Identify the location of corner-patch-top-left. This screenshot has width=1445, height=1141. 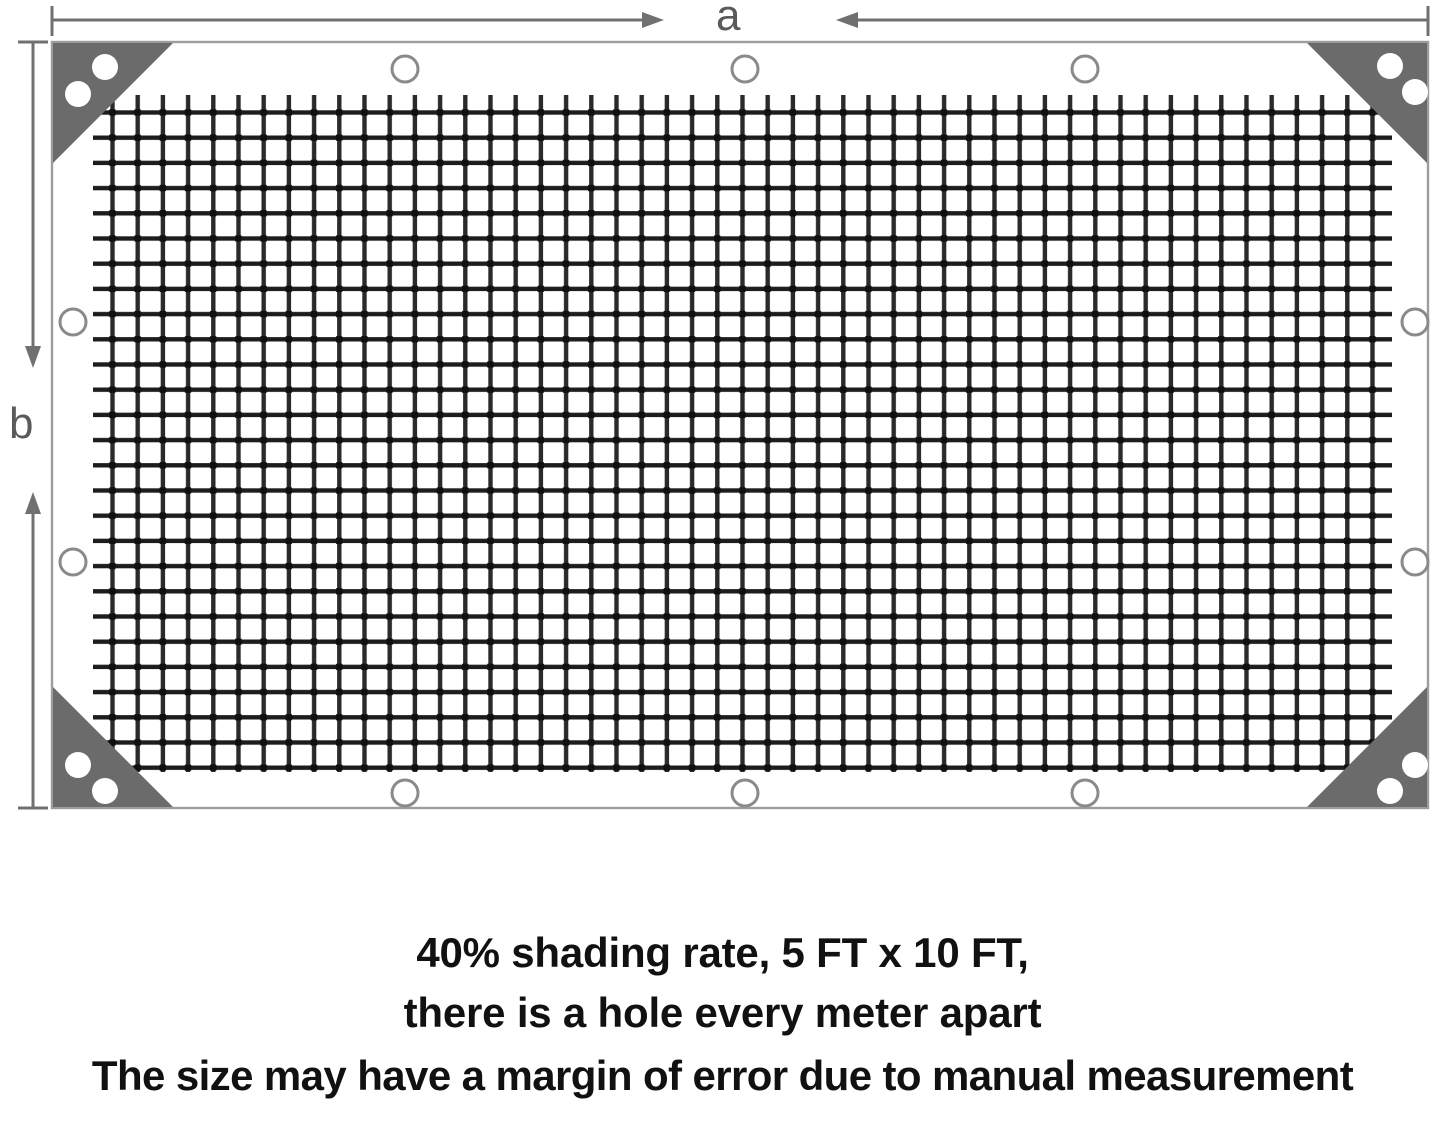
(113, 103).